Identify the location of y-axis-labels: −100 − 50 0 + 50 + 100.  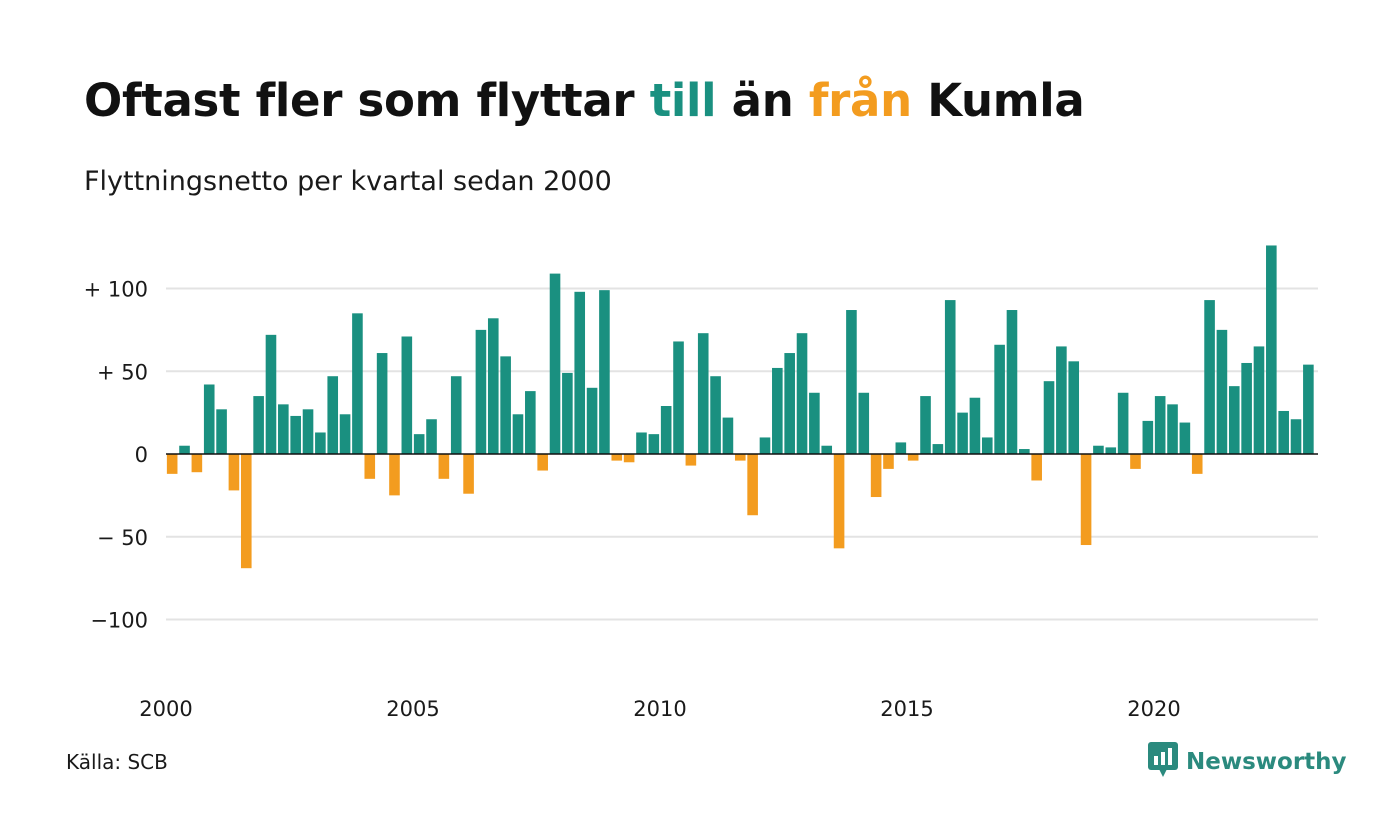
(116, 455).